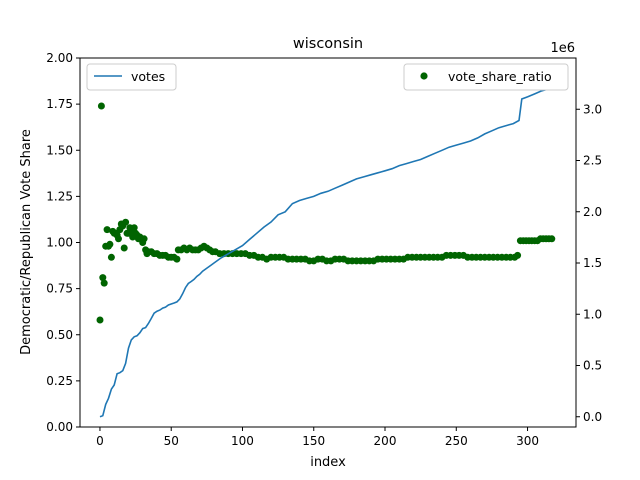 The image size is (640, 480). What do you see at coordinates (592, 417) in the screenshot?
I see `y2-tick-label: 0.0` at bounding box center [592, 417].